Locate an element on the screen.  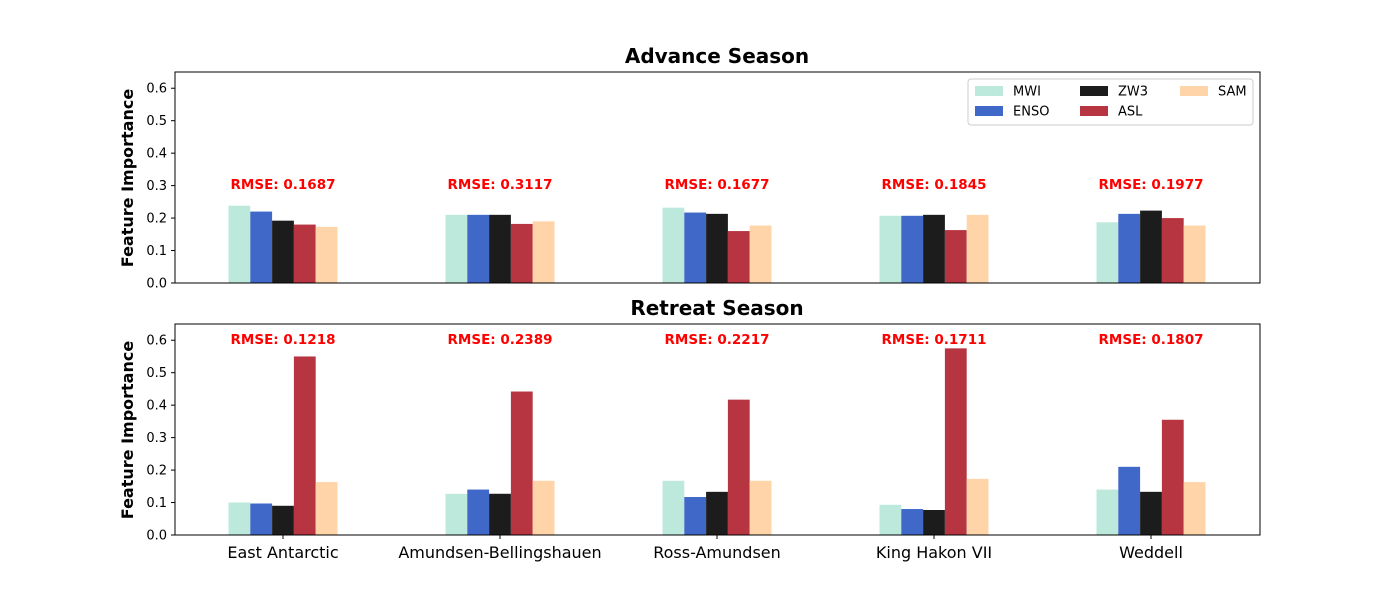
bars-group is located at coordinates (717, 244).